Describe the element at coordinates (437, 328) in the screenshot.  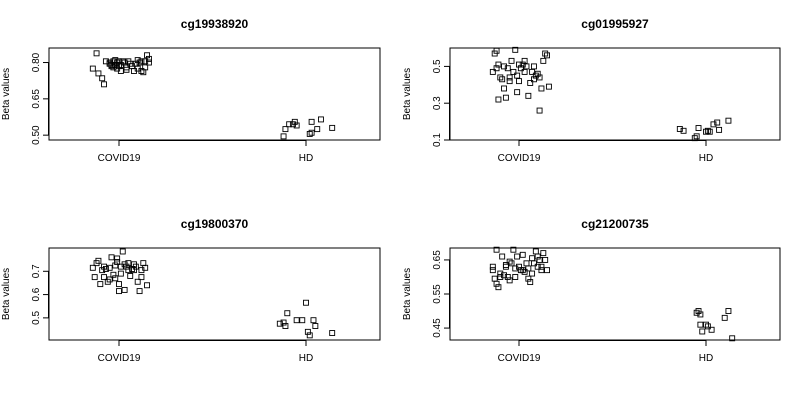
I see `y-tick-label: 0.45` at that location.